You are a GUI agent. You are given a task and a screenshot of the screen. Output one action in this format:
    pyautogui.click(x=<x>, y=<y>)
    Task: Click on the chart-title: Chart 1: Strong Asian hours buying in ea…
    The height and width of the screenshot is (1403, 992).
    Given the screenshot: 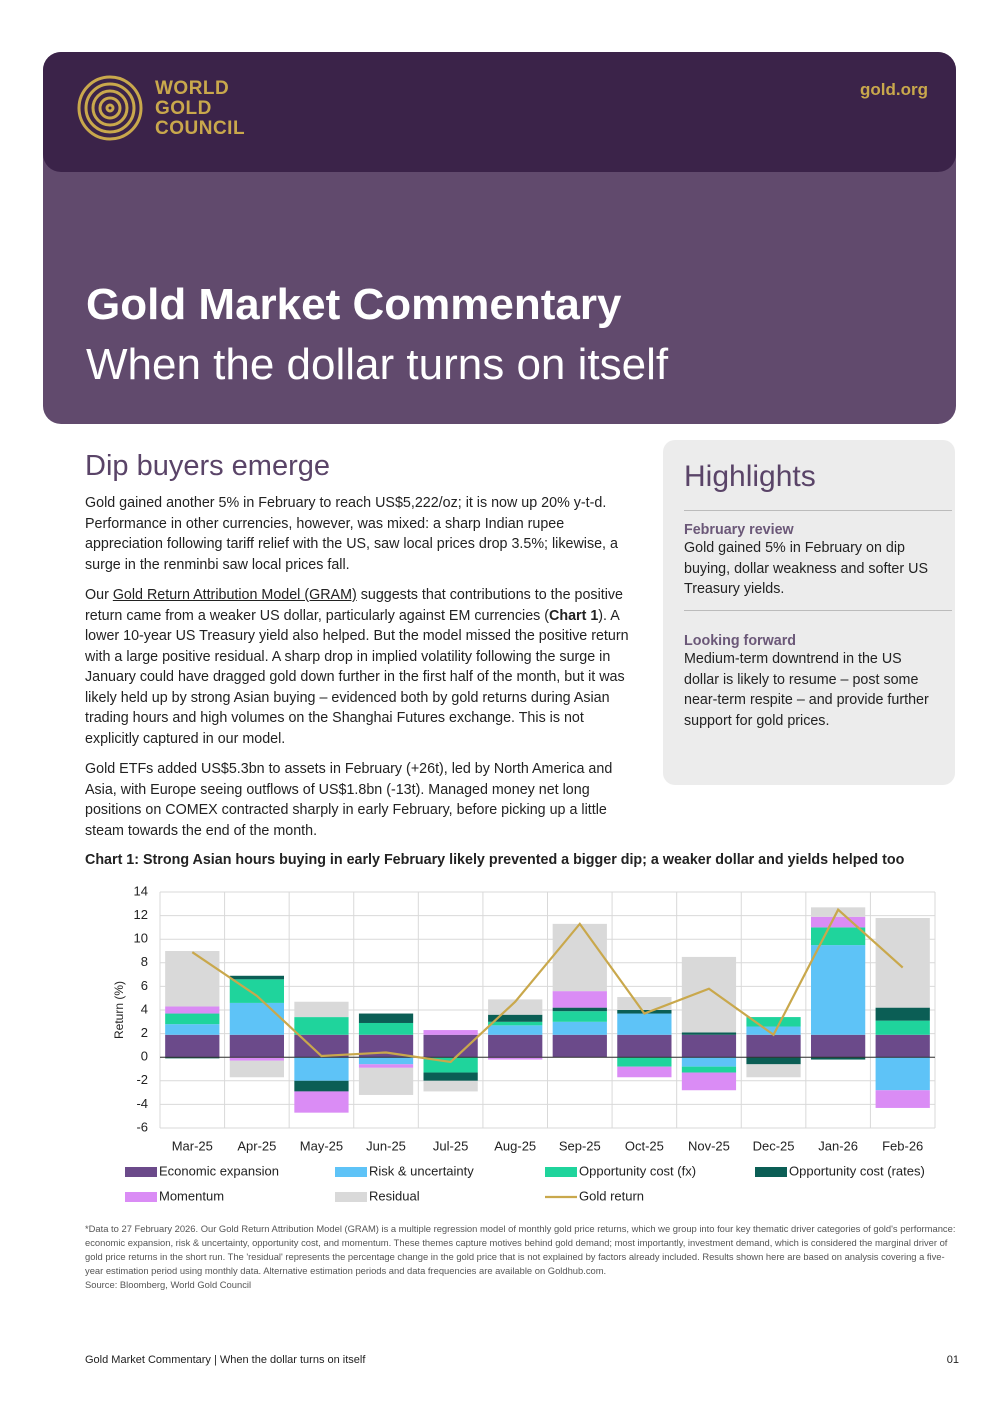 What is the action you would take?
    pyautogui.click(x=495, y=860)
    